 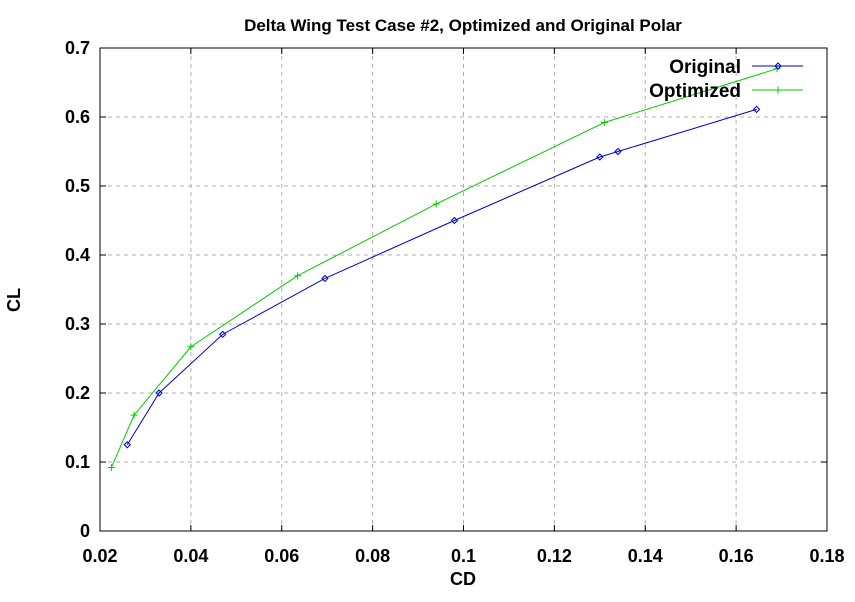 What do you see at coordinates (778, 90) in the screenshot?
I see `legend-marker-optimized` at bounding box center [778, 90].